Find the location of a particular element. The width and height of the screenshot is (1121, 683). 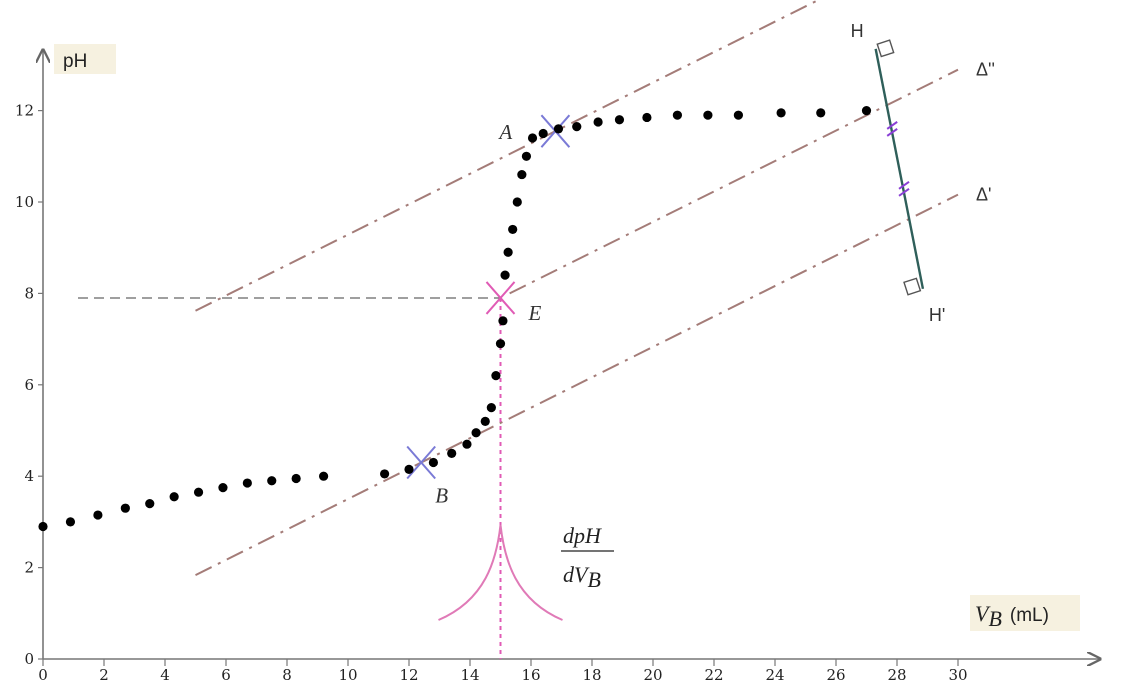

y-tick-label: 8 is located at coordinates (29, 293).